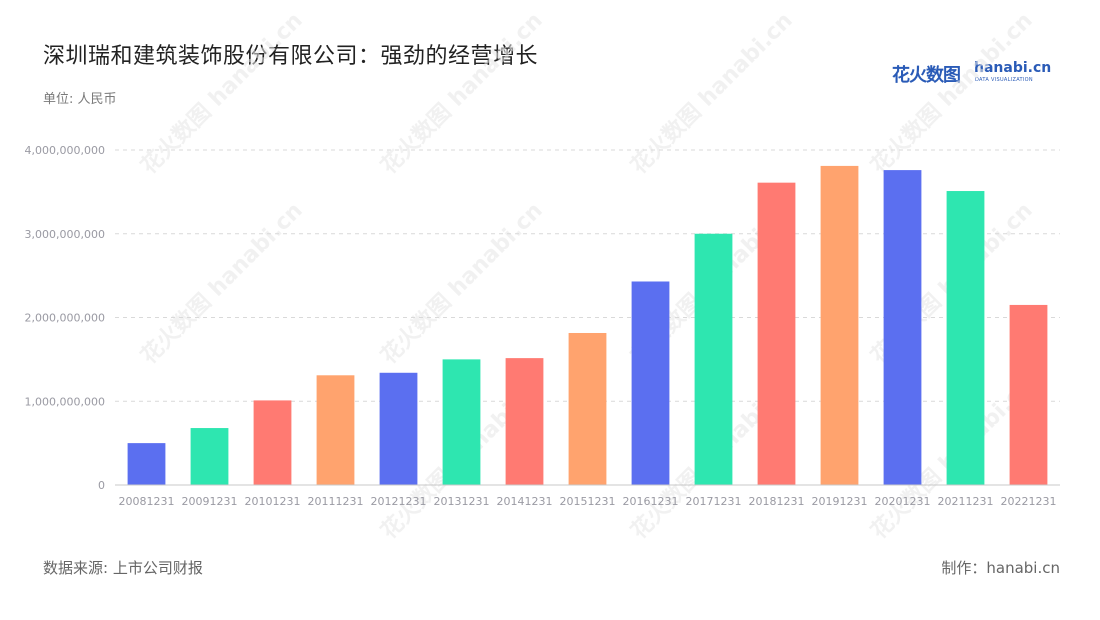  I want to click on x-tick-label: 20161231, so click(651, 501).